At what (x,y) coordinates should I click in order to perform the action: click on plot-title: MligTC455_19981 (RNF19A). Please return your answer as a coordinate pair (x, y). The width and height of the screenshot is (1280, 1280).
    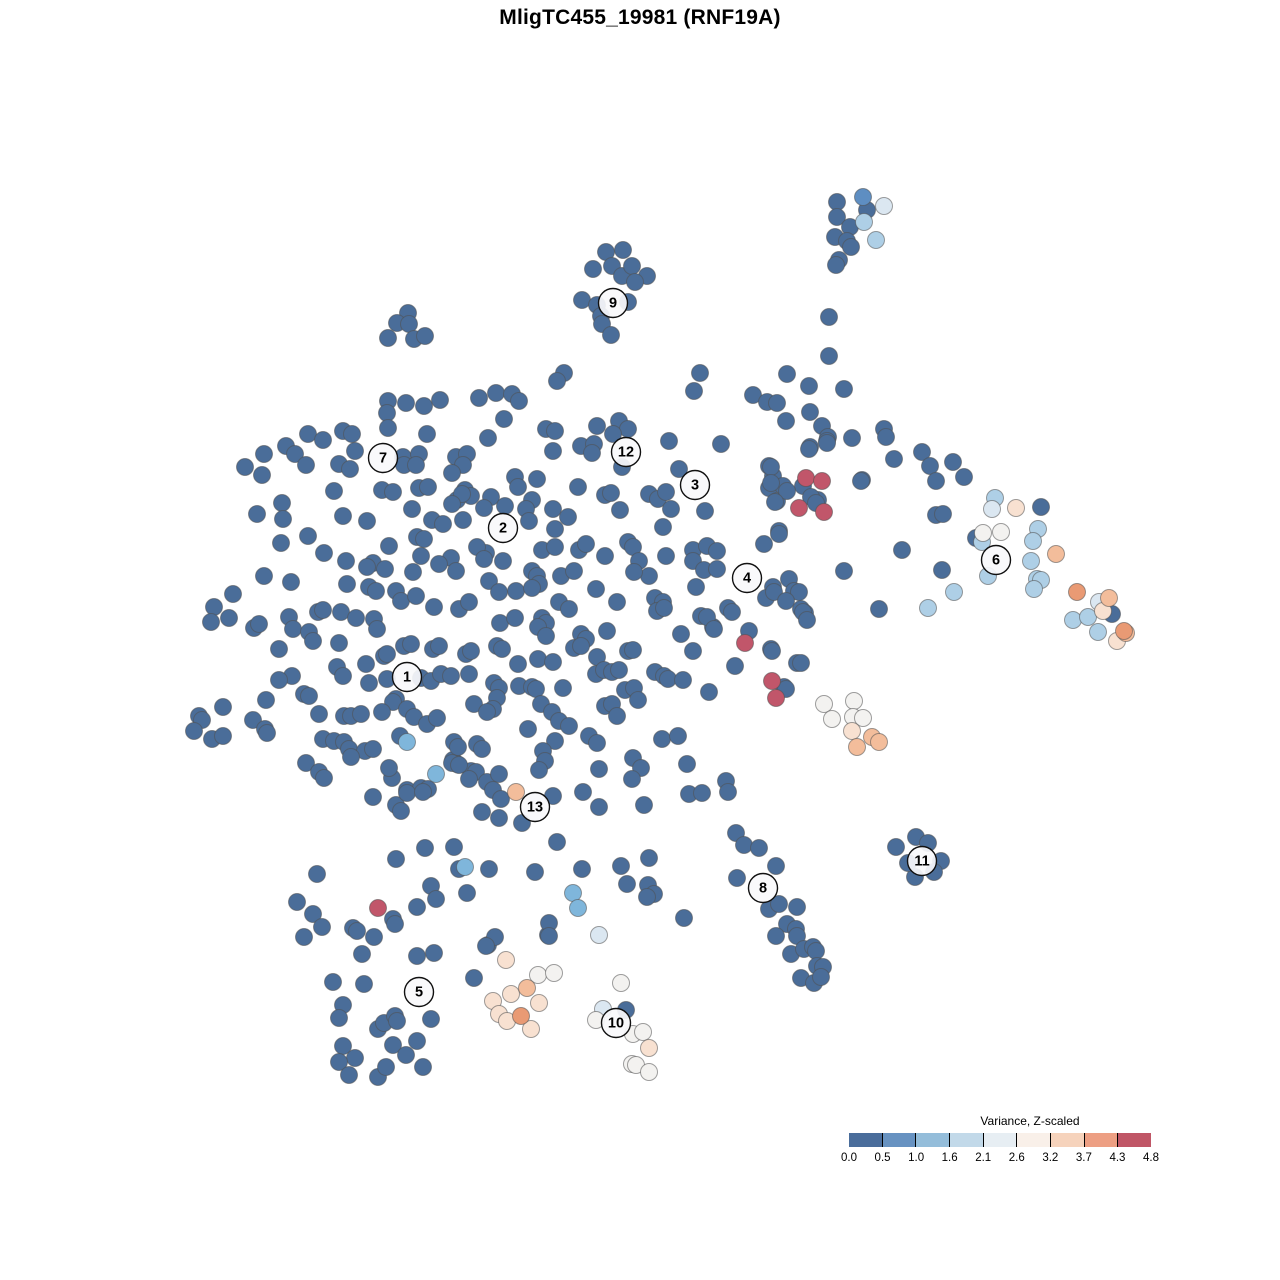
    Looking at the image, I should click on (640, 17).